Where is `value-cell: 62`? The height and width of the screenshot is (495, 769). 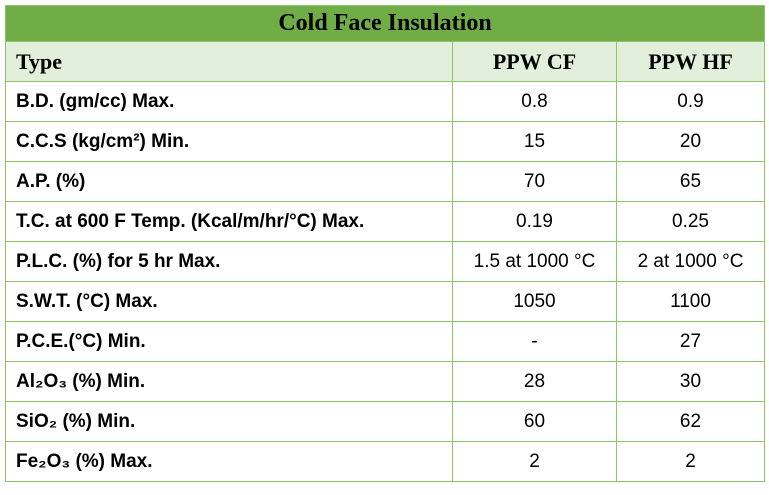
value-cell: 62 is located at coordinates (690, 421).